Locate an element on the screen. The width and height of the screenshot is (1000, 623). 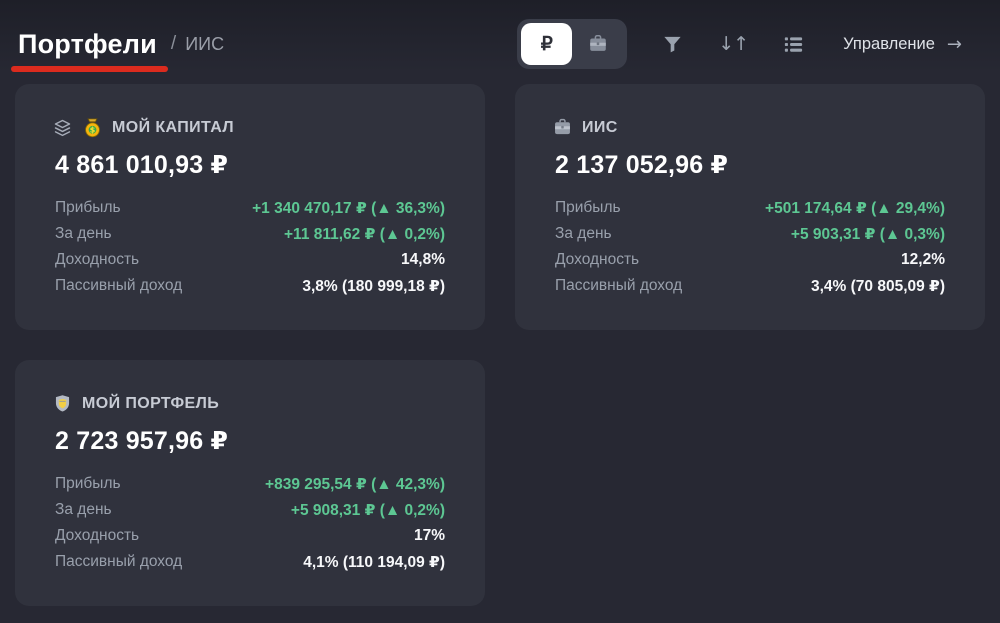
currency-ruble-toggle: ₽ is located at coordinates (547, 44).